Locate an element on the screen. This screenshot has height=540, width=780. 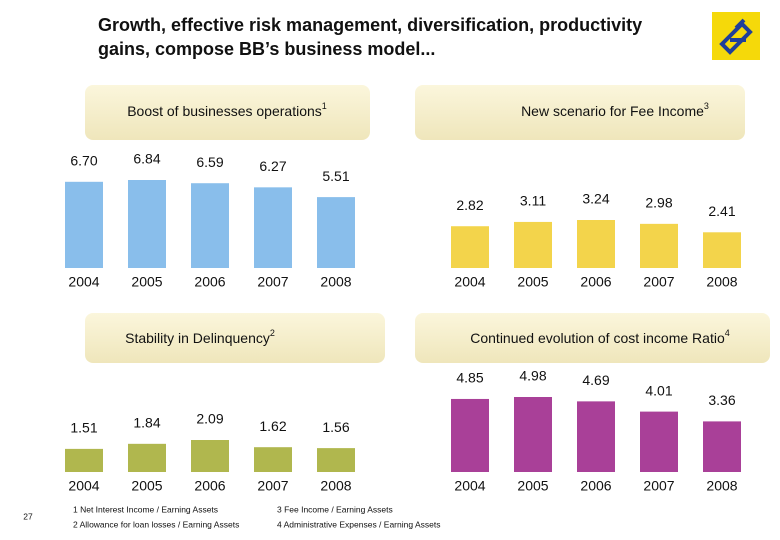
logo is located at coordinates (736, 36).